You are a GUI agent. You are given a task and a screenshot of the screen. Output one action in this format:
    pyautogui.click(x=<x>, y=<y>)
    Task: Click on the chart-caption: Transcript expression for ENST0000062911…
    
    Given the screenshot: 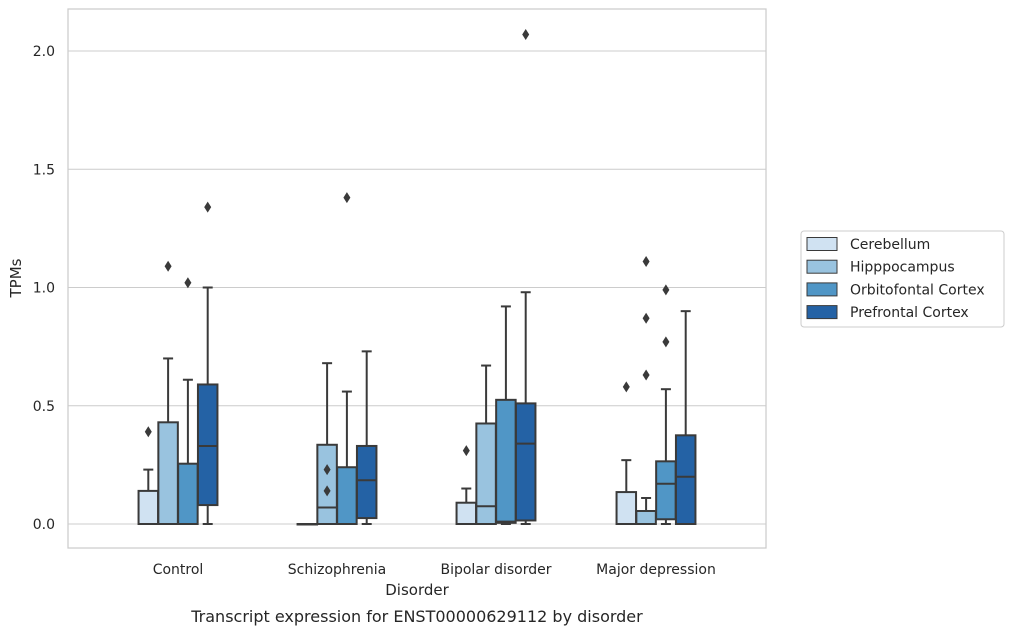 What is the action you would take?
    pyautogui.click(x=416, y=616)
    